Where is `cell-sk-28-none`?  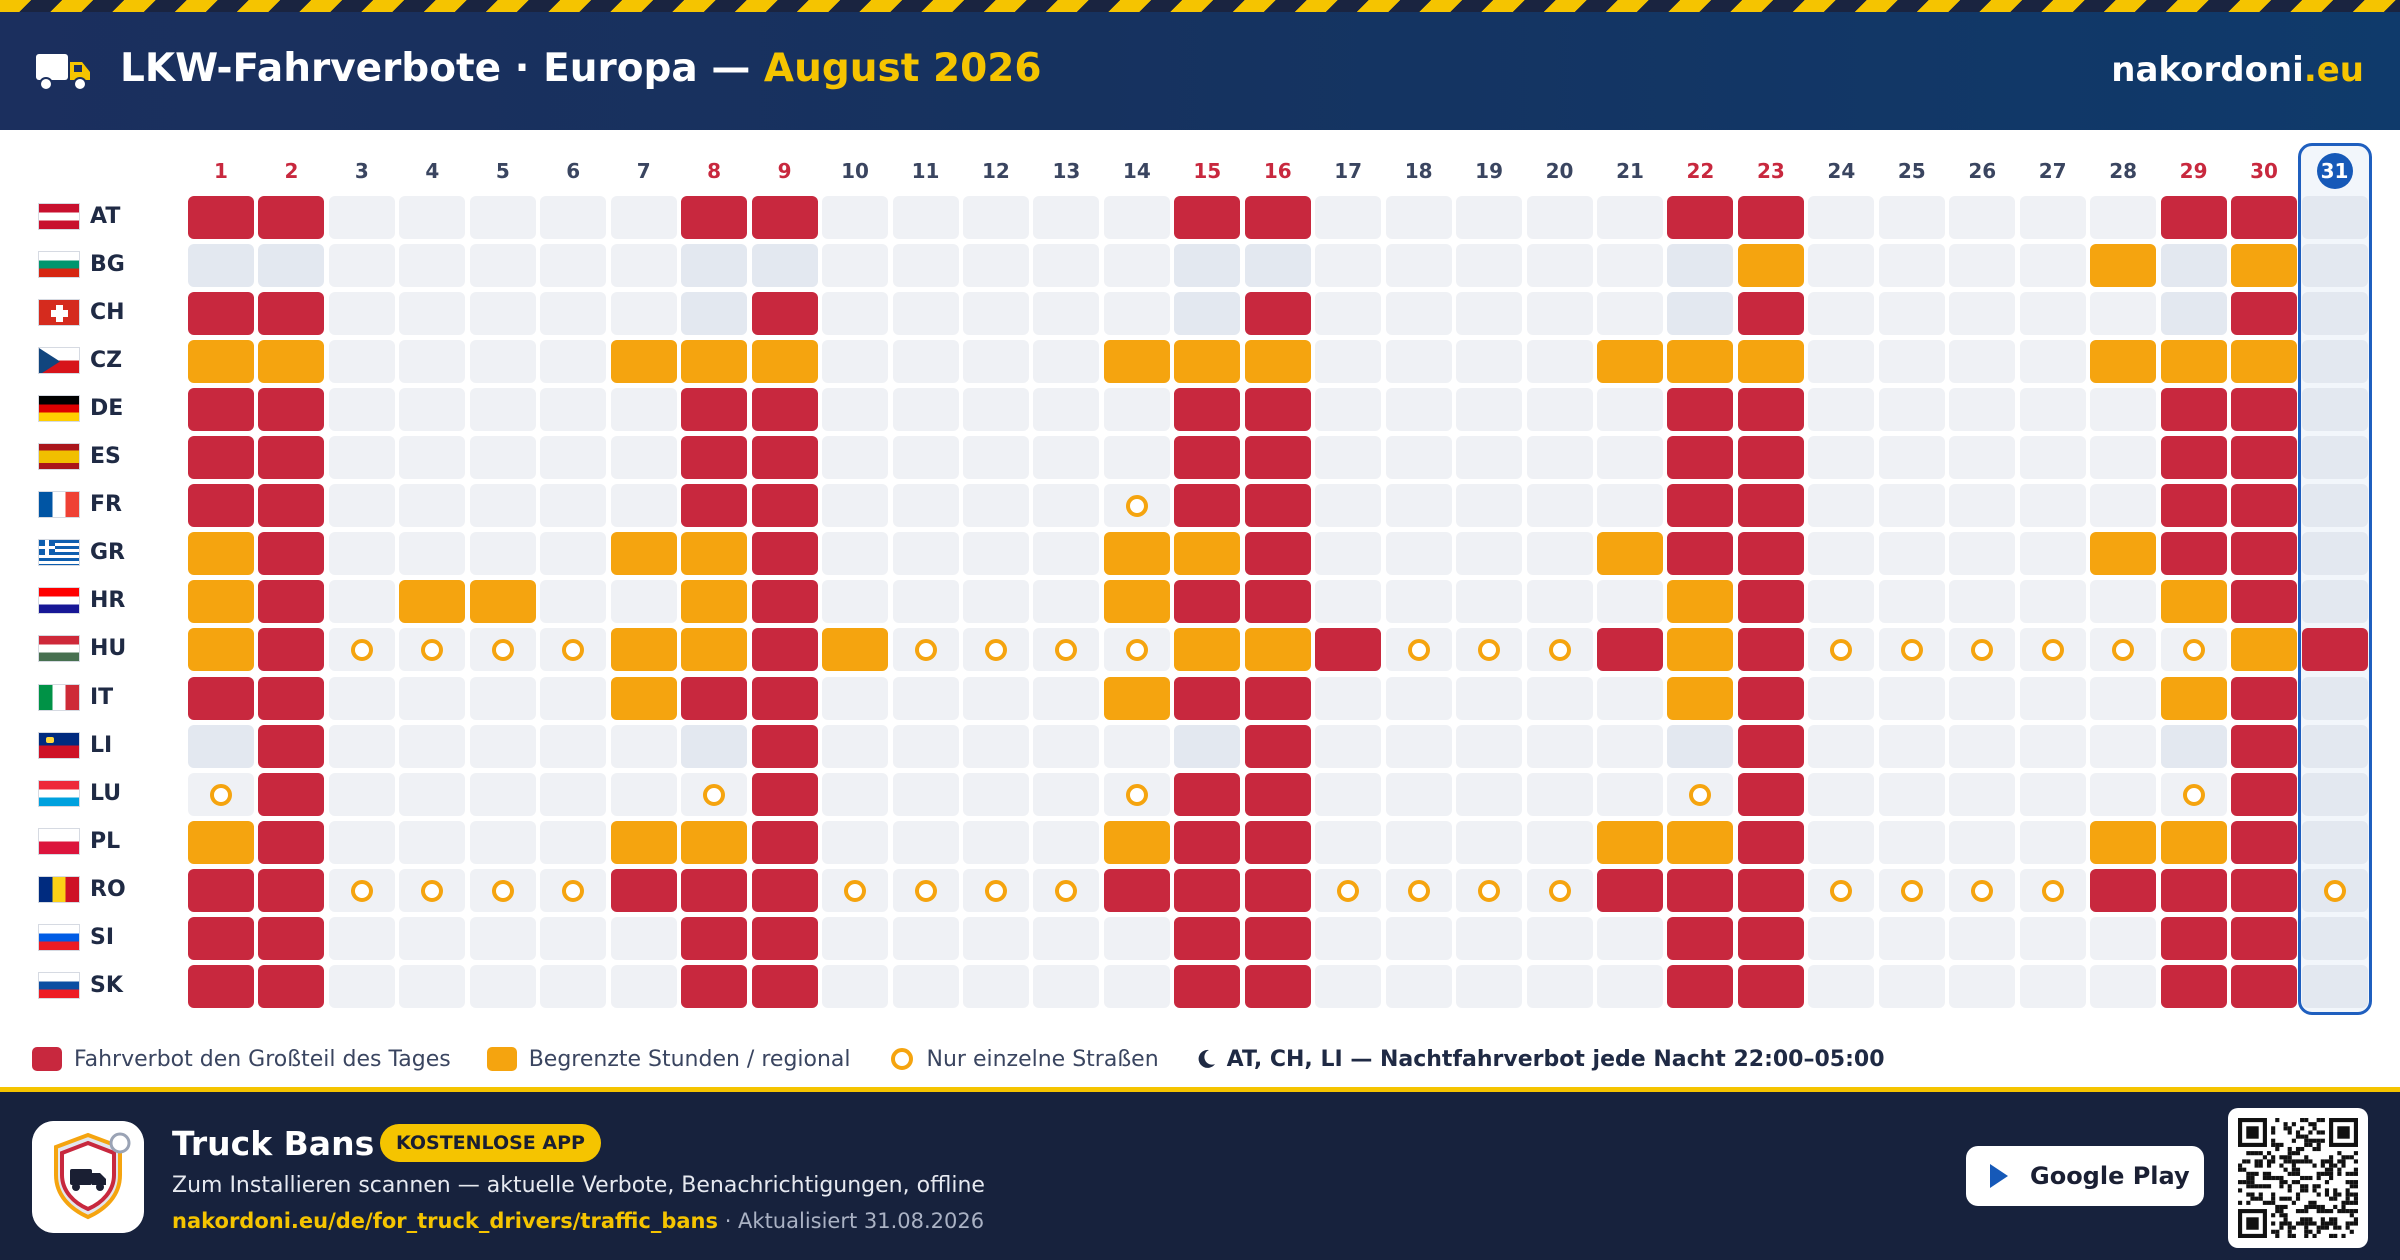
cell-sk-28-none is located at coordinates (2123, 986).